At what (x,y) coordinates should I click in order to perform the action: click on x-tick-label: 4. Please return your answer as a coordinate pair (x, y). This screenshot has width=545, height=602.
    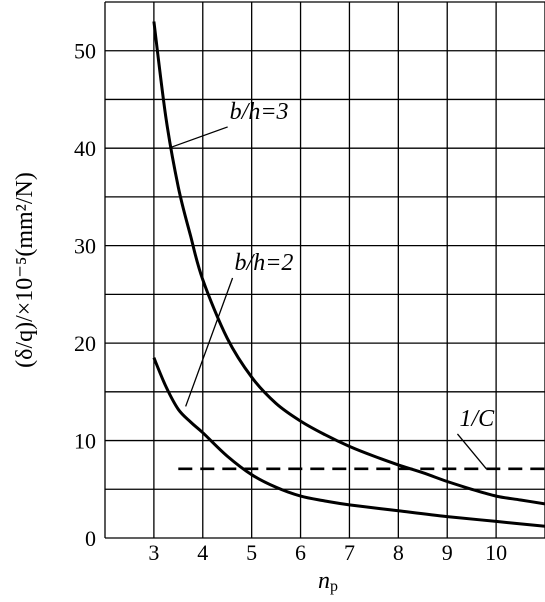
    Looking at the image, I should click on (202, 552).